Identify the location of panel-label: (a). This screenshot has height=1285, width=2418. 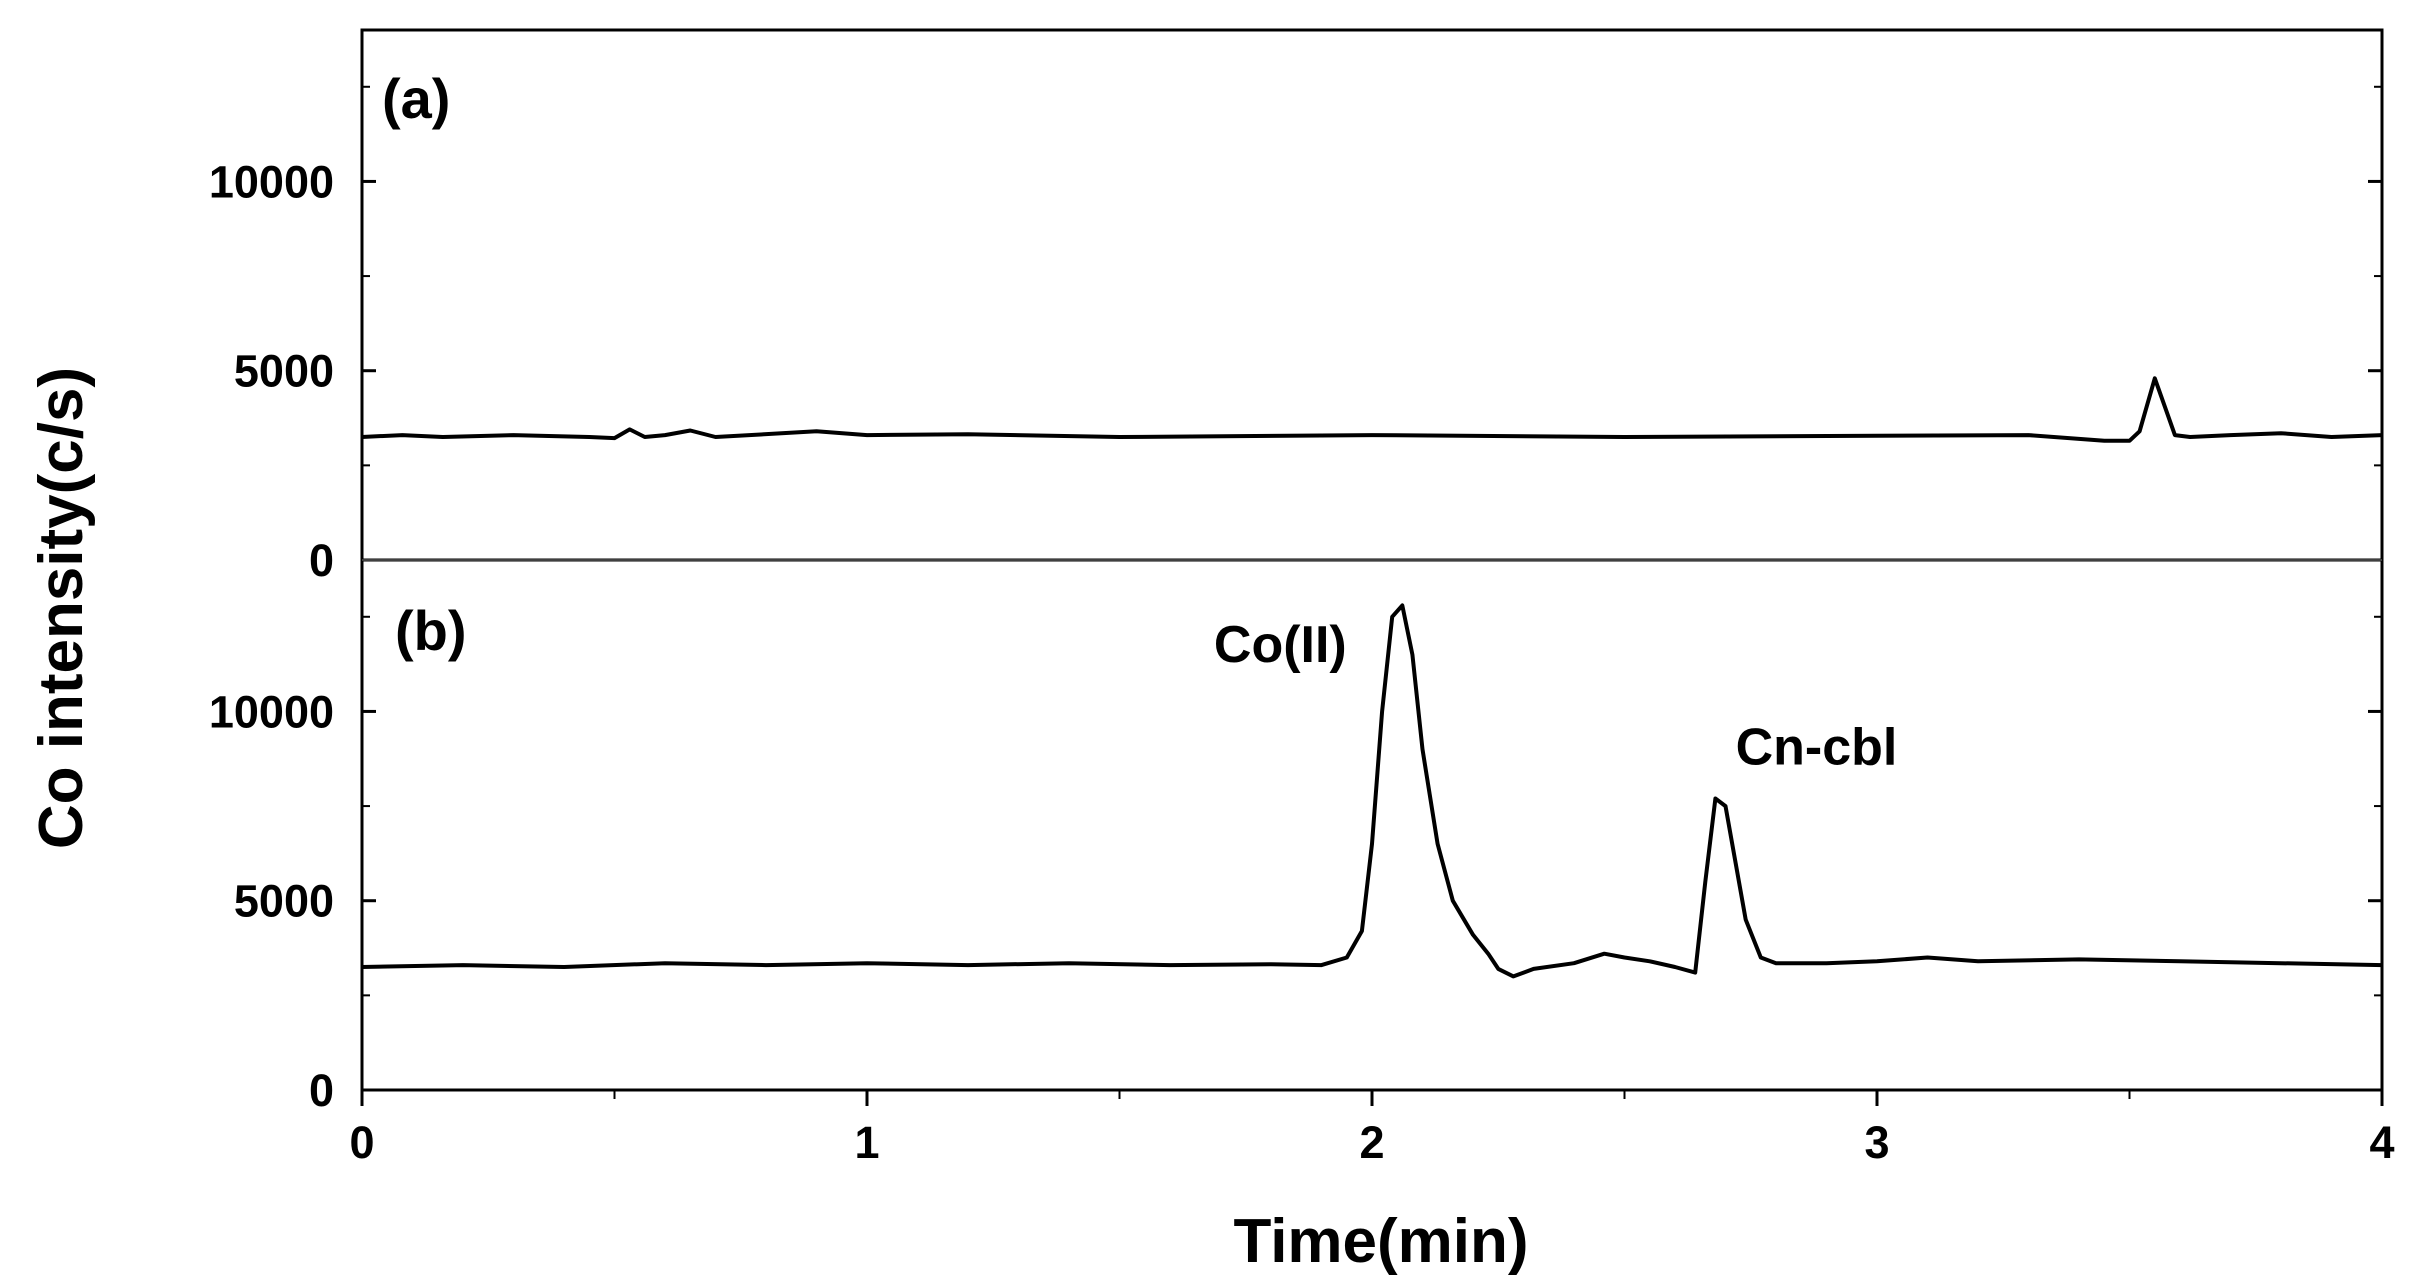
(416, 98).